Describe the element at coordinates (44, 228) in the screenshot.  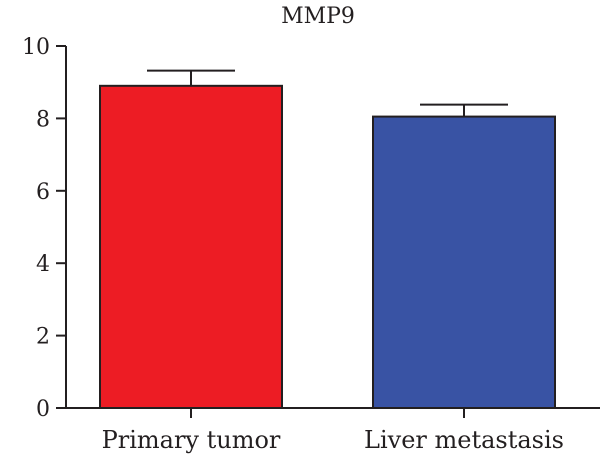
I see `y-axis: 0 2 4 6 8 10` at that location.